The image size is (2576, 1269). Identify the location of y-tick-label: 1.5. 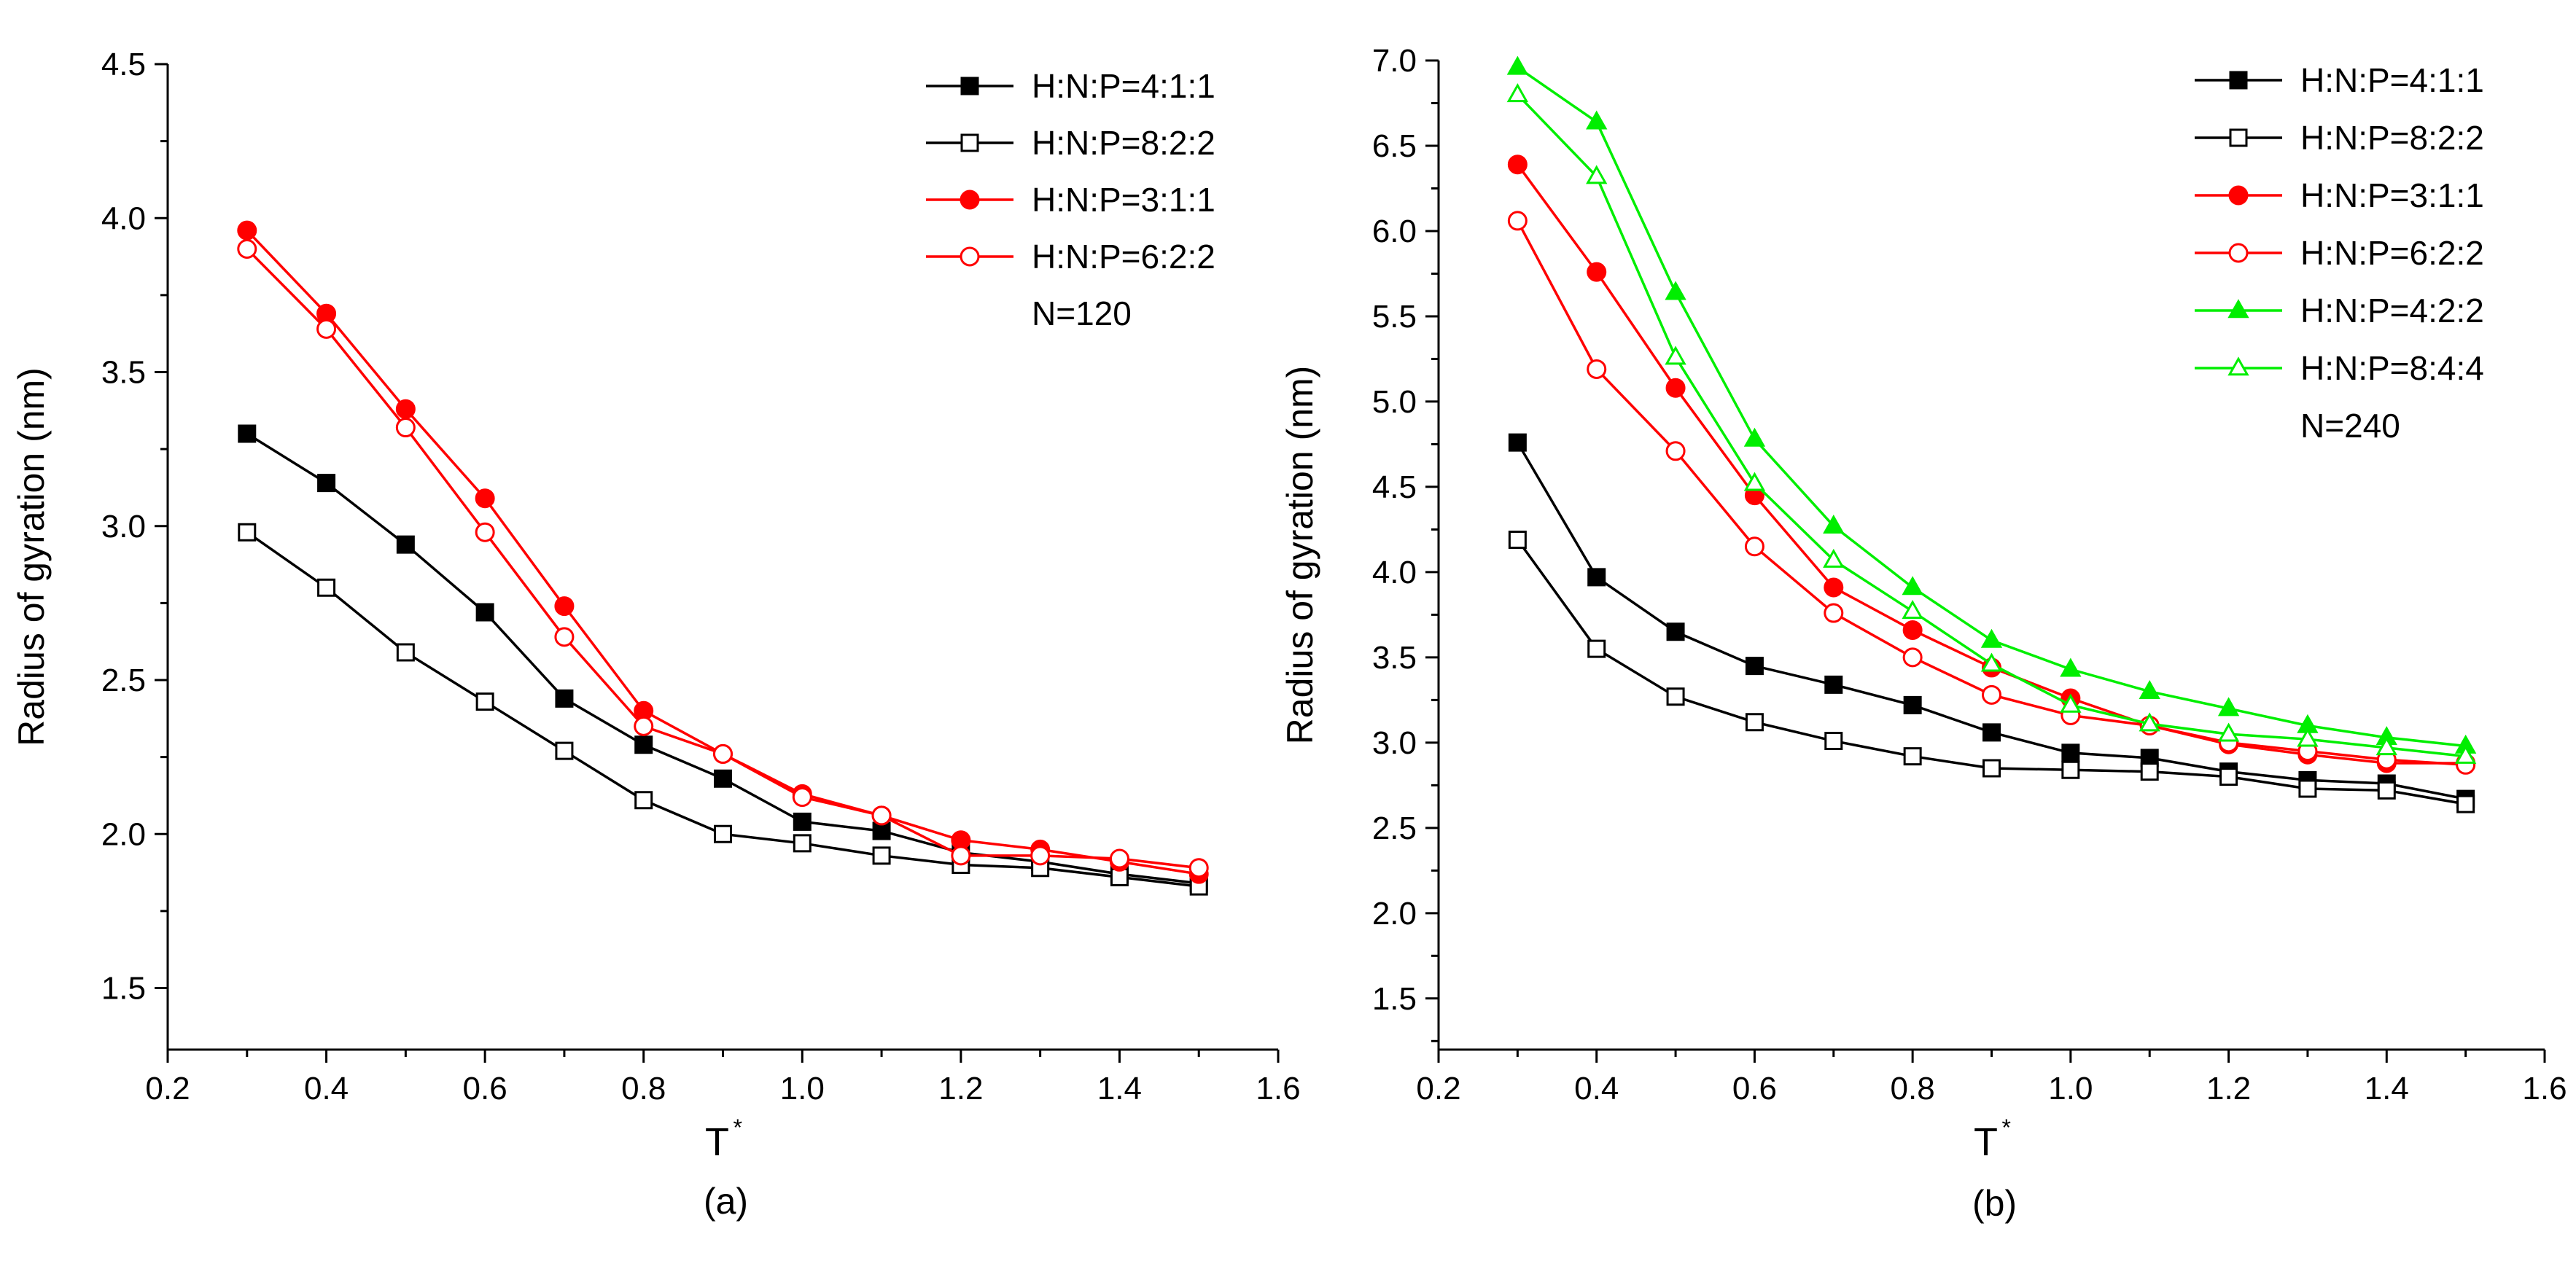
(1394, 999).